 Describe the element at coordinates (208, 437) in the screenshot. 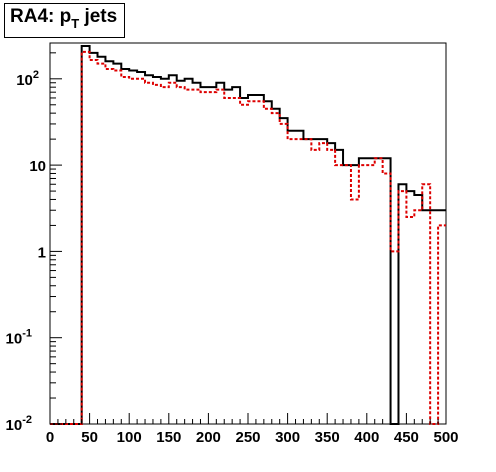

I see `x-tick-label: 200` at that location.